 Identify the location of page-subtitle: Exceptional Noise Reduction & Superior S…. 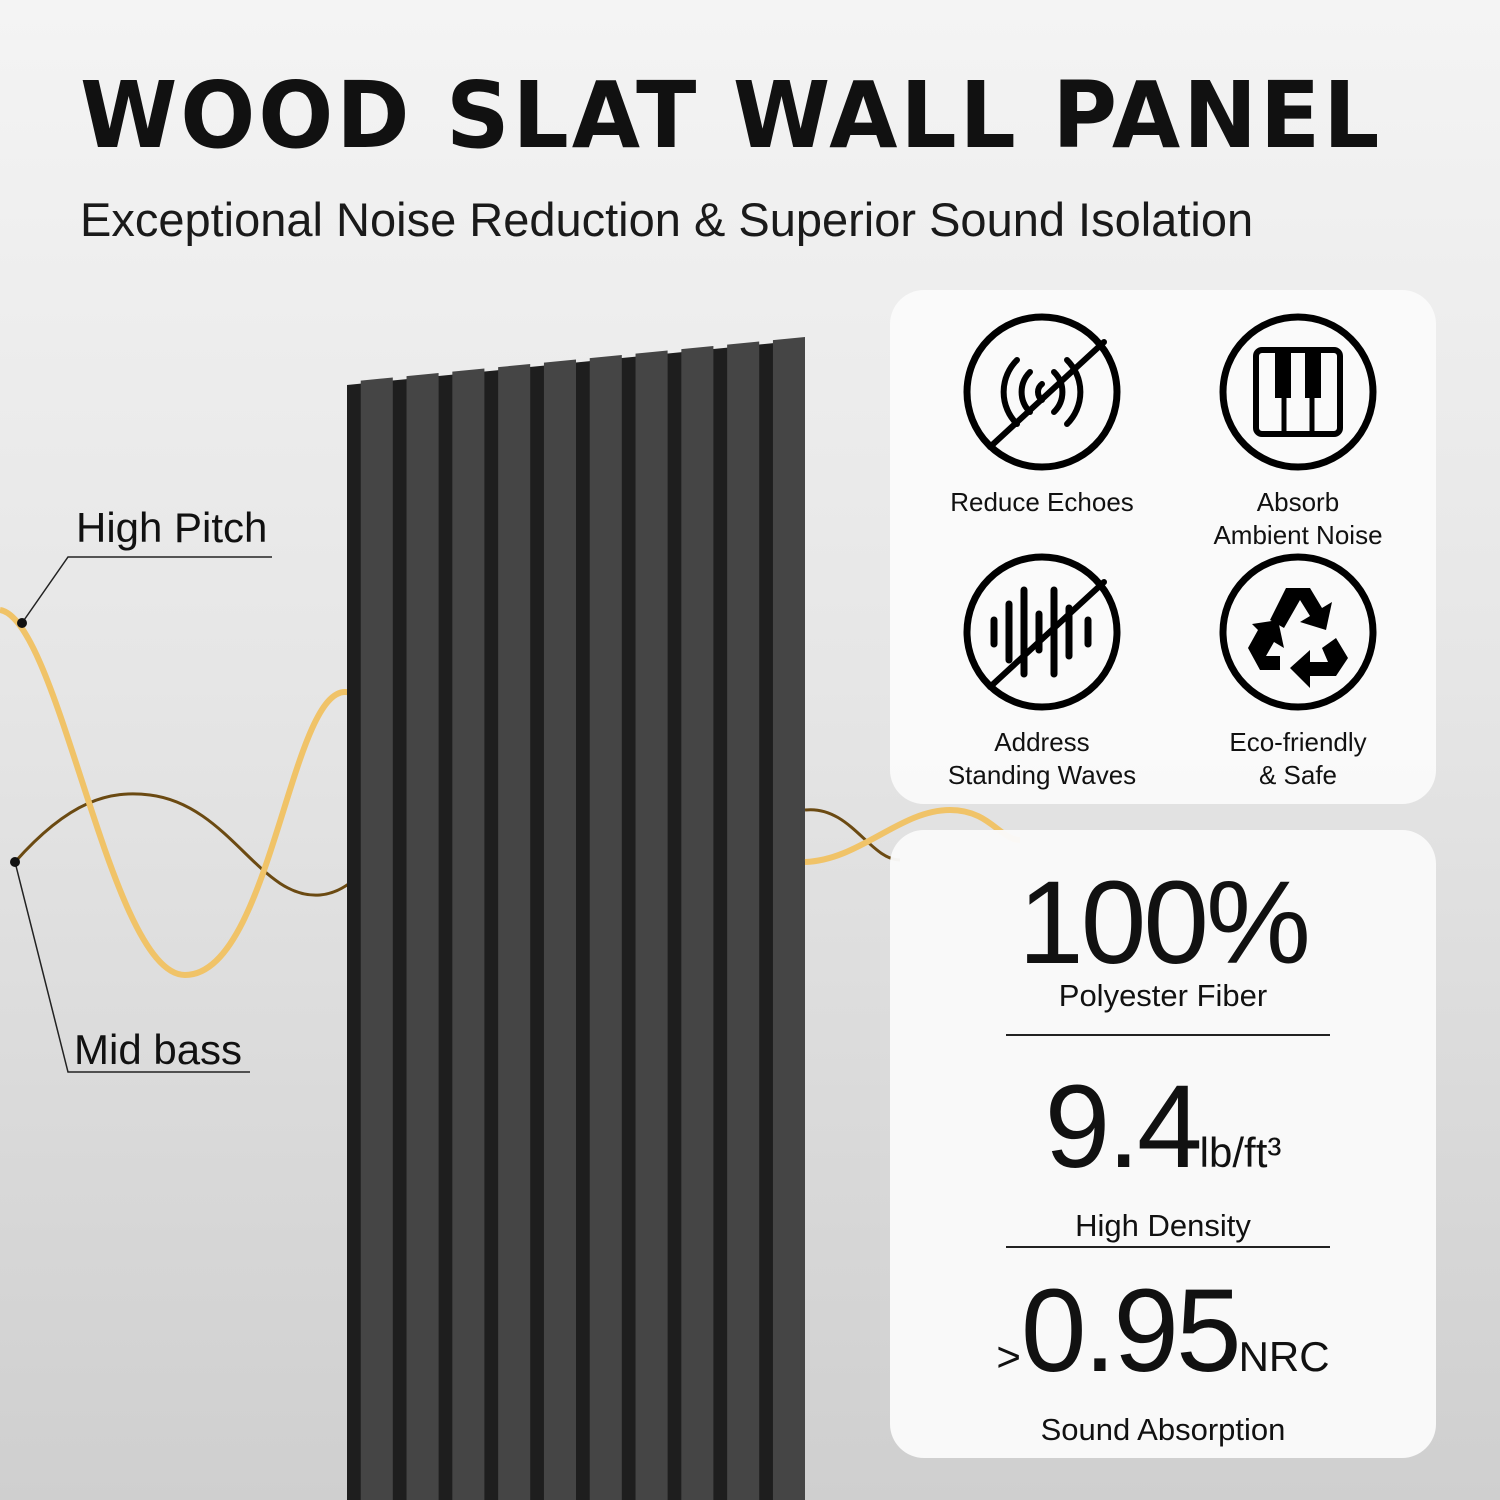
(667, 219).